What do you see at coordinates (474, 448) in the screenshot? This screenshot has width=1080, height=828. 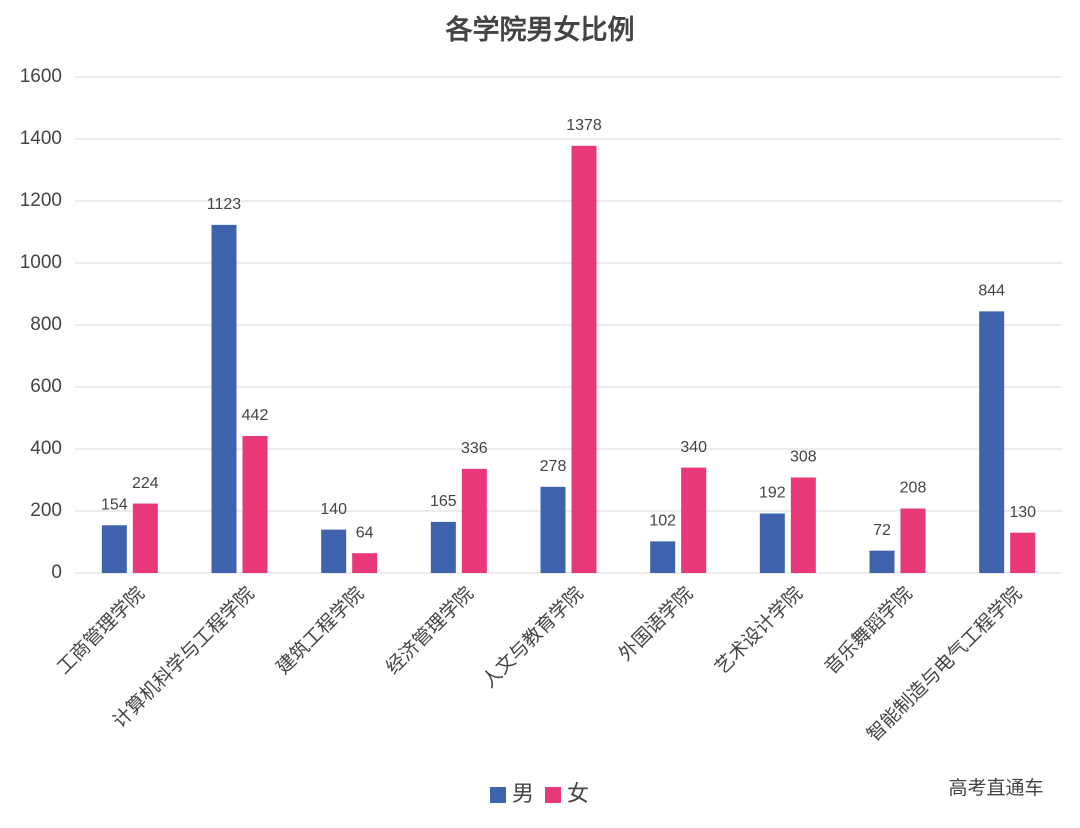 I see `data-label: 336` at bounding box center [474, 448].